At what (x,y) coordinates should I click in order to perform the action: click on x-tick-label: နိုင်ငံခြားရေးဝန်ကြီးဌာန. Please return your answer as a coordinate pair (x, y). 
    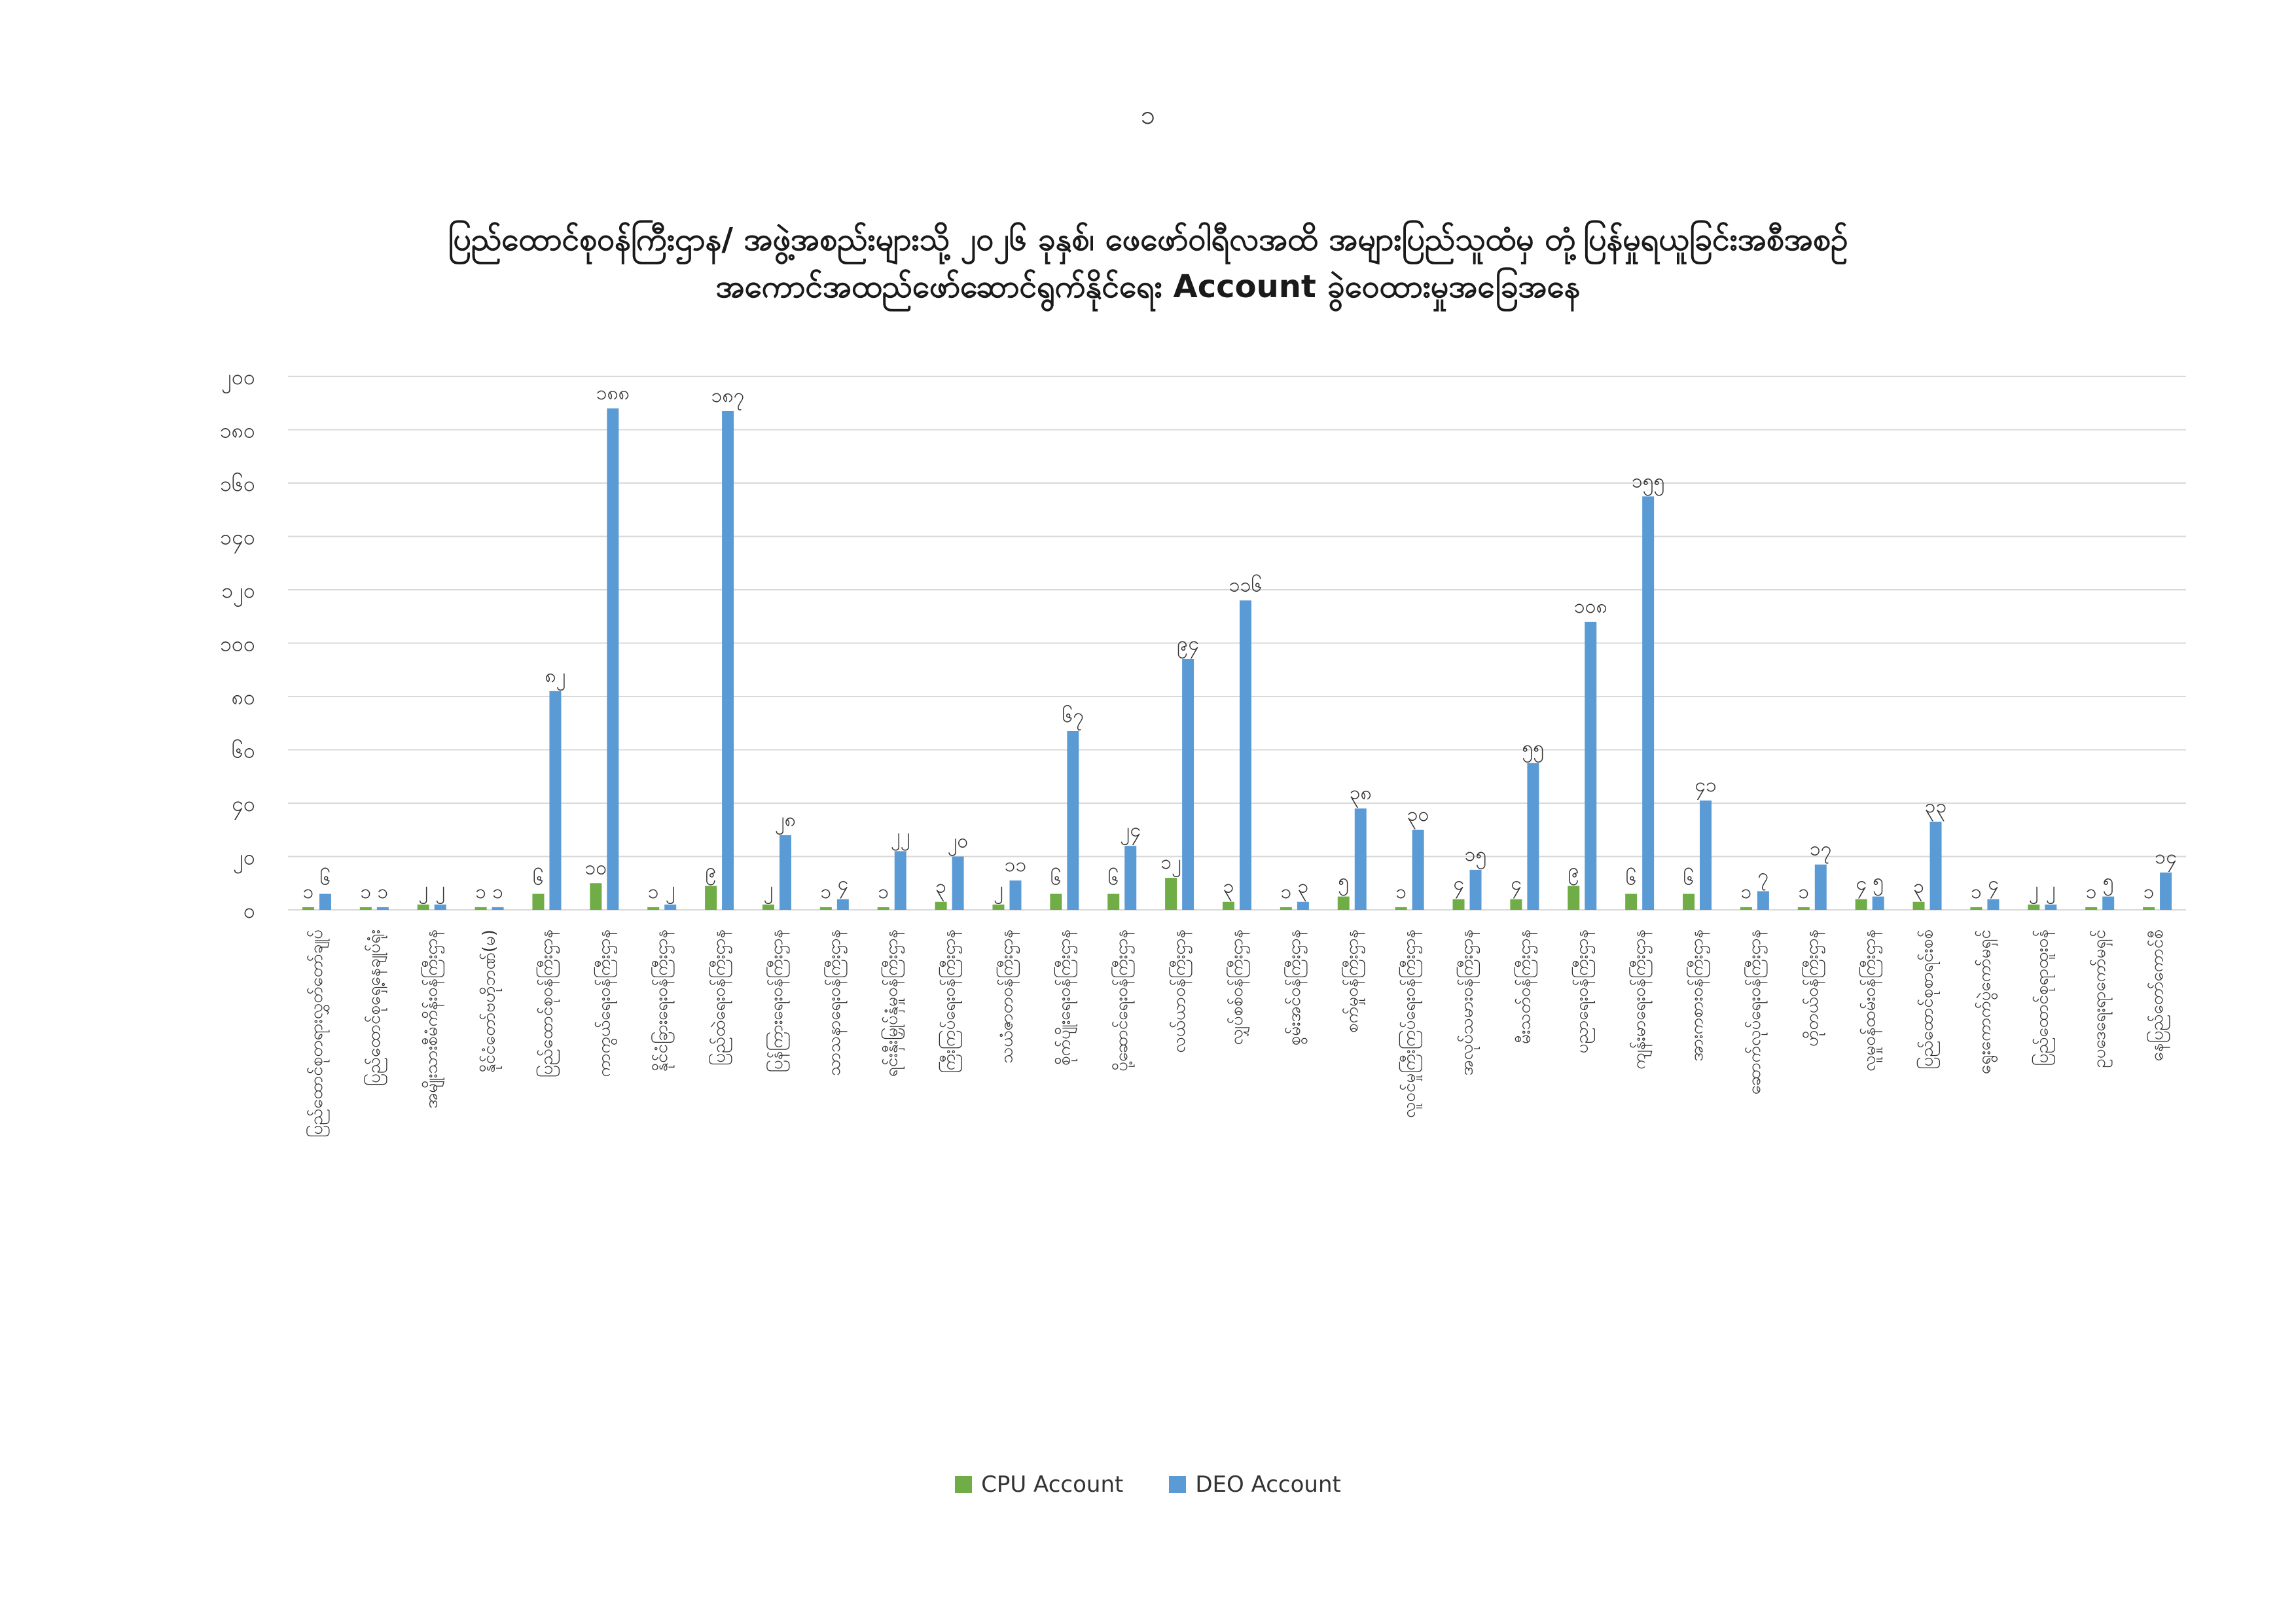
    Looking at the image, I should click on (662, 1000).